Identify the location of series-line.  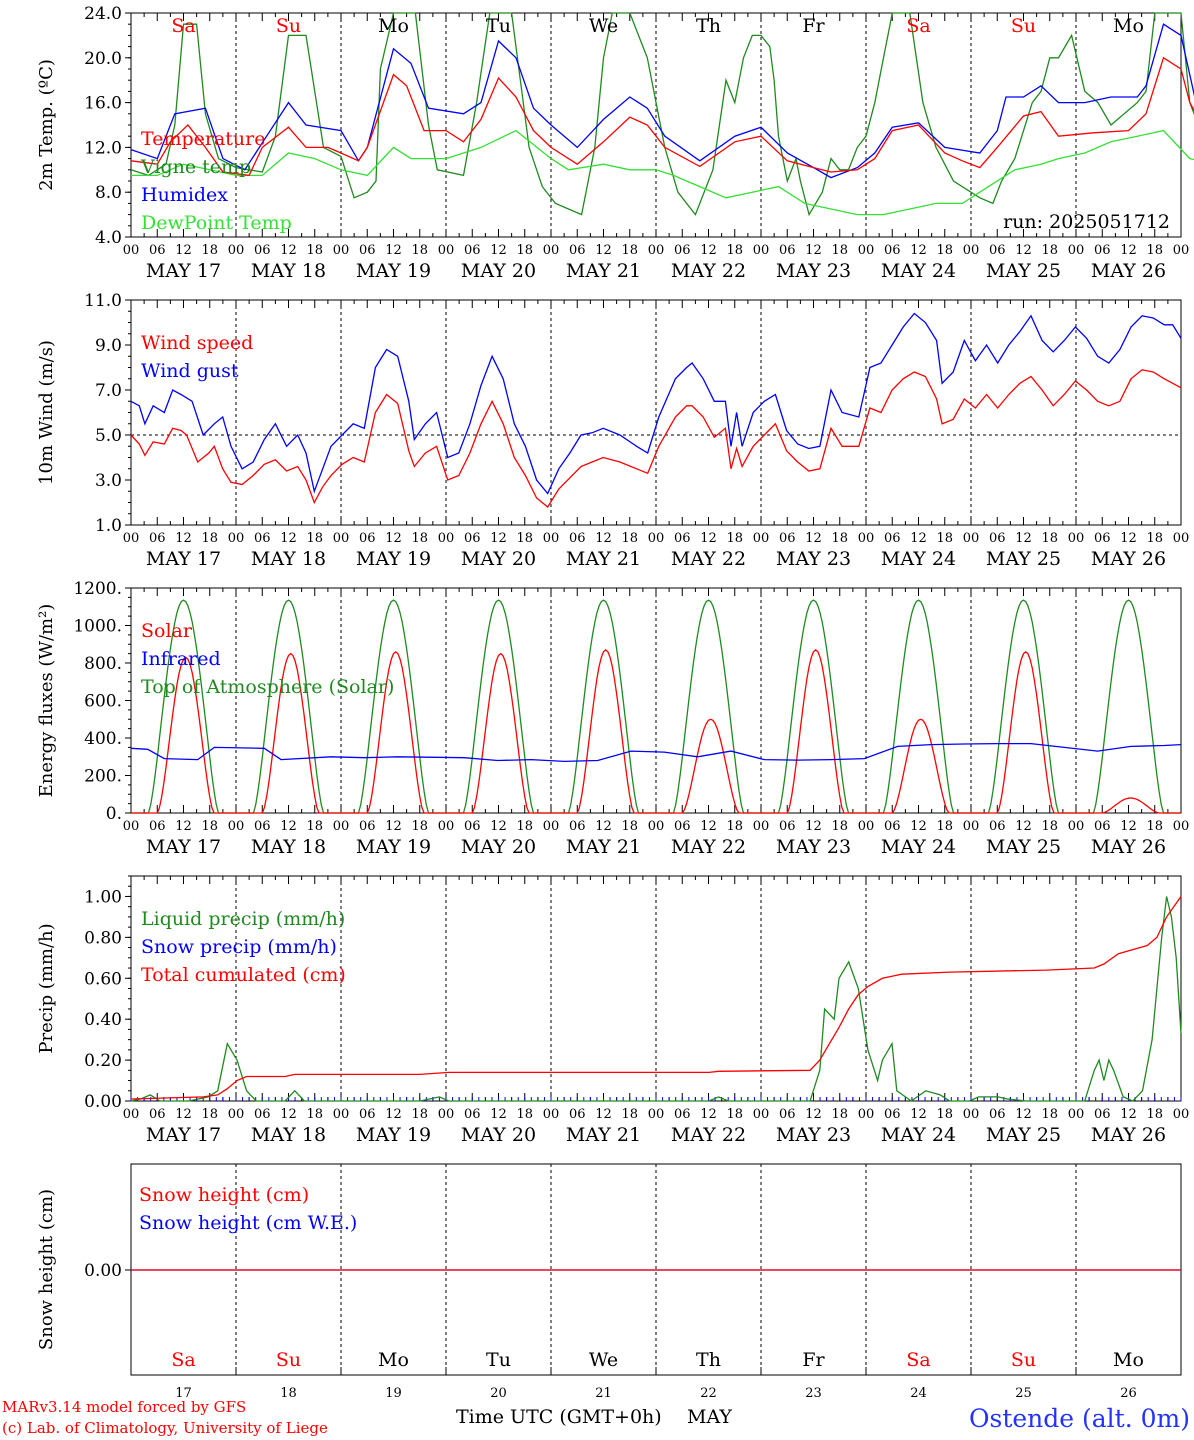
(662, 172).